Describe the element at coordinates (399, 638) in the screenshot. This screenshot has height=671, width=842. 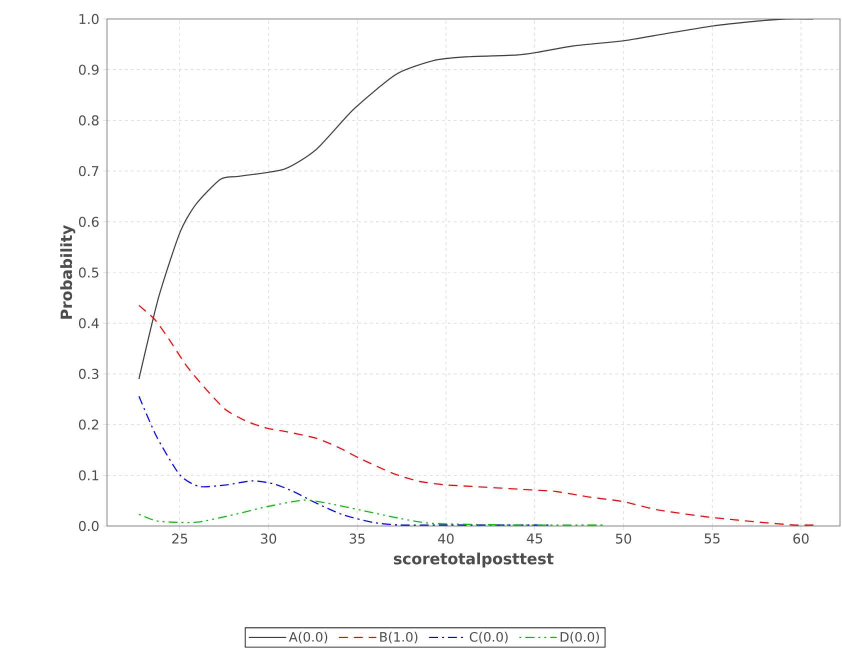
I see `legend-label: B(1.0)` at that location.